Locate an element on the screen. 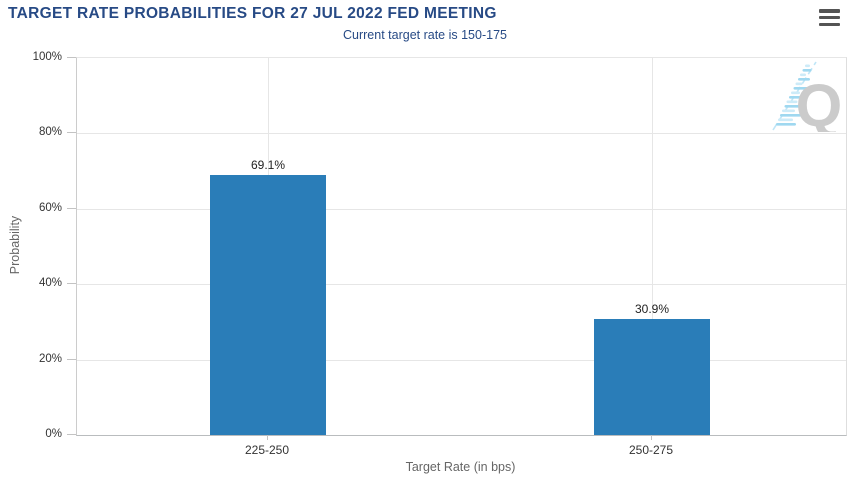 The width and height of the screenshot is (850, 488). logo-q-letter: Q is located at coordinates (819, 102).